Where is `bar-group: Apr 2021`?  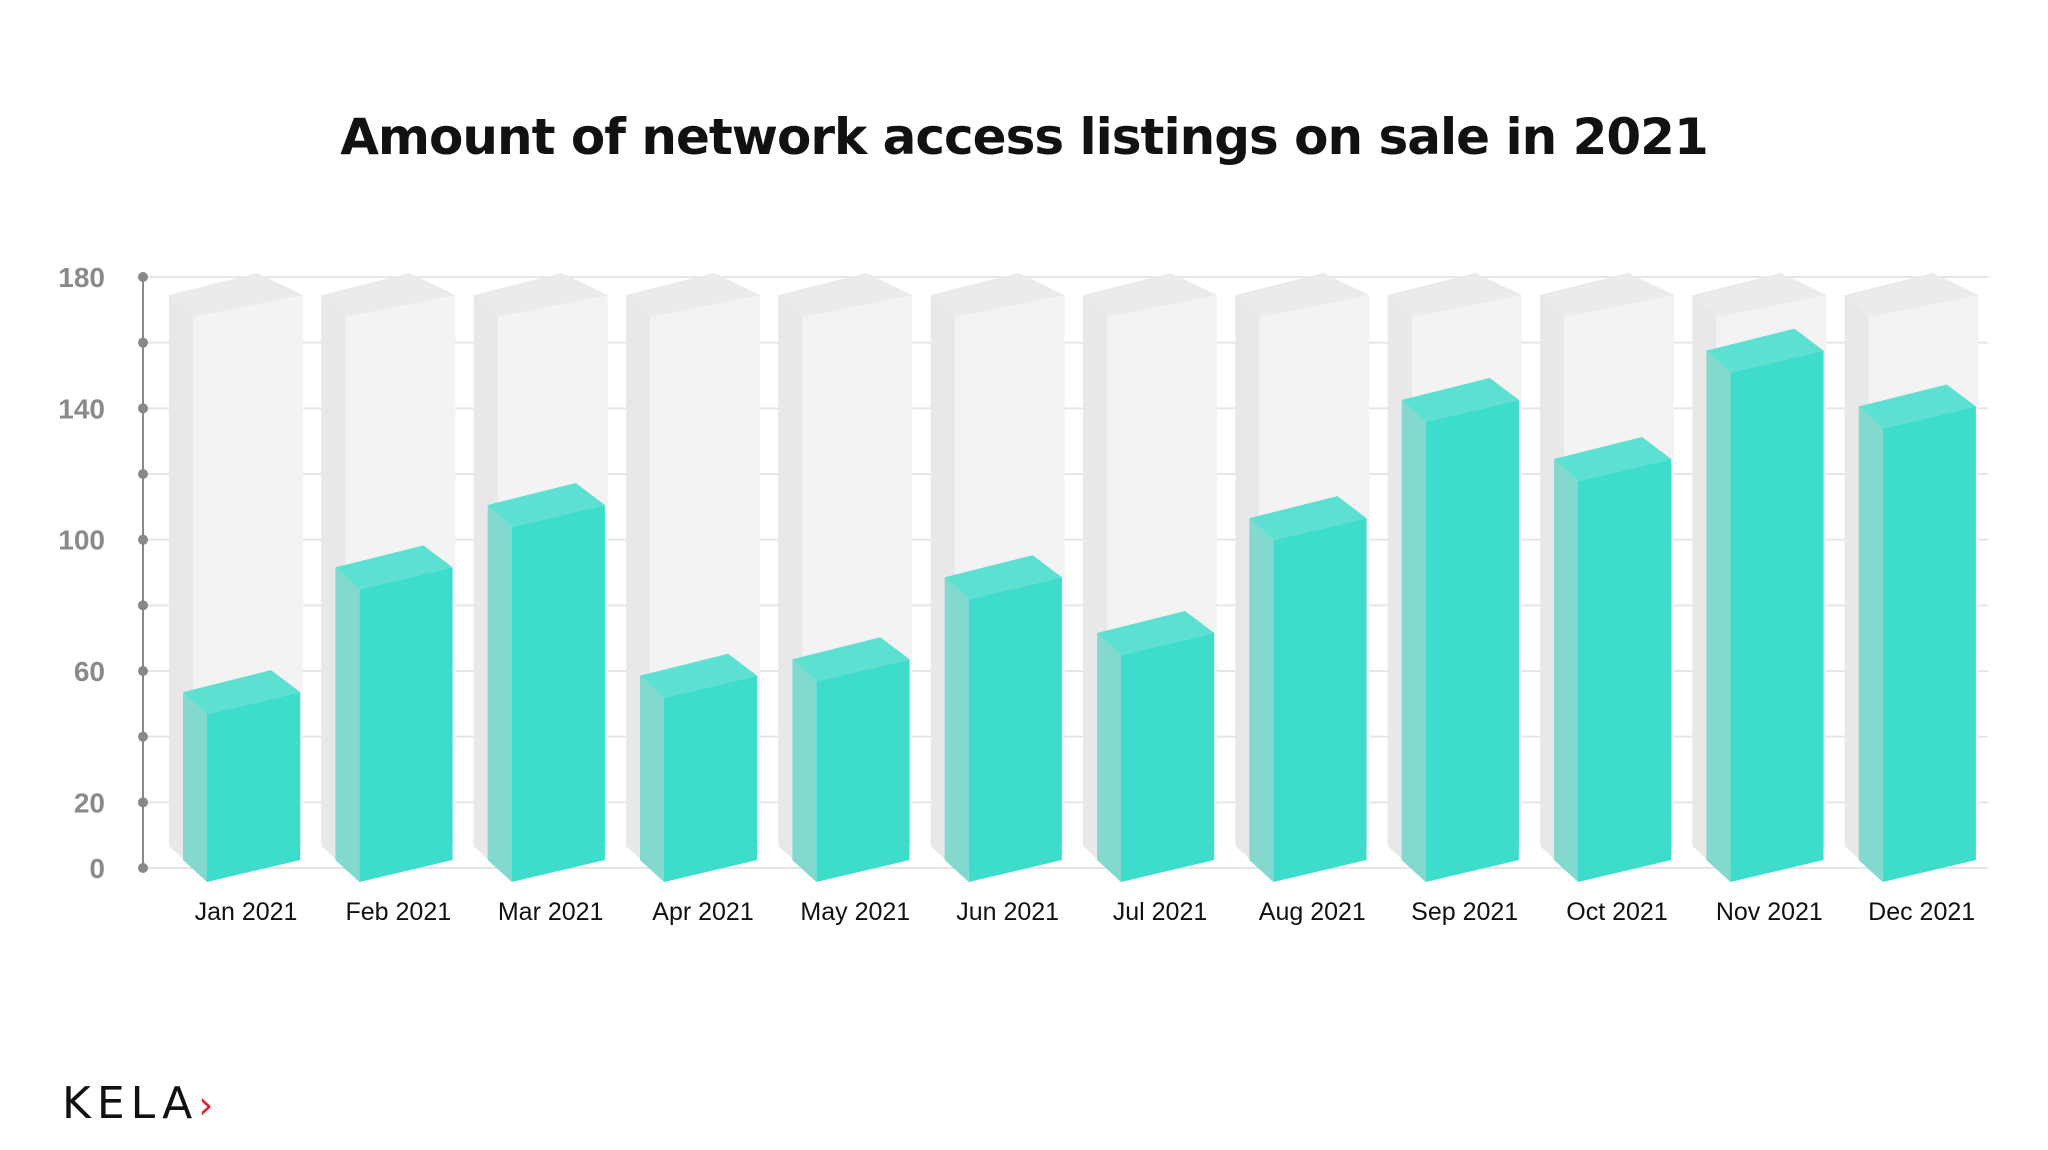 bar-group: Apr 2021 is located at coordinates (693, 599).